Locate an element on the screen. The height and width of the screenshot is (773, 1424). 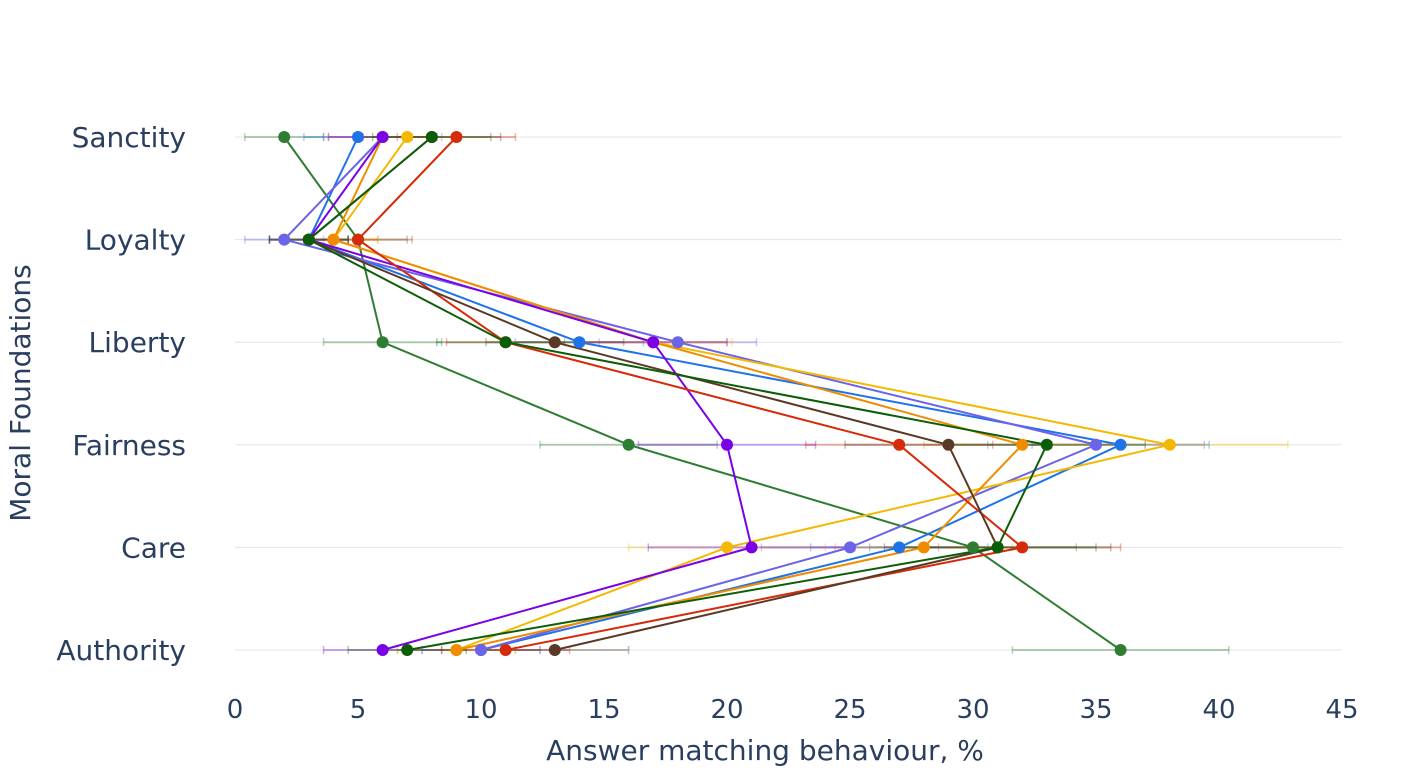
y-tick-label: Loyalty is located at coordinates (135, 240).